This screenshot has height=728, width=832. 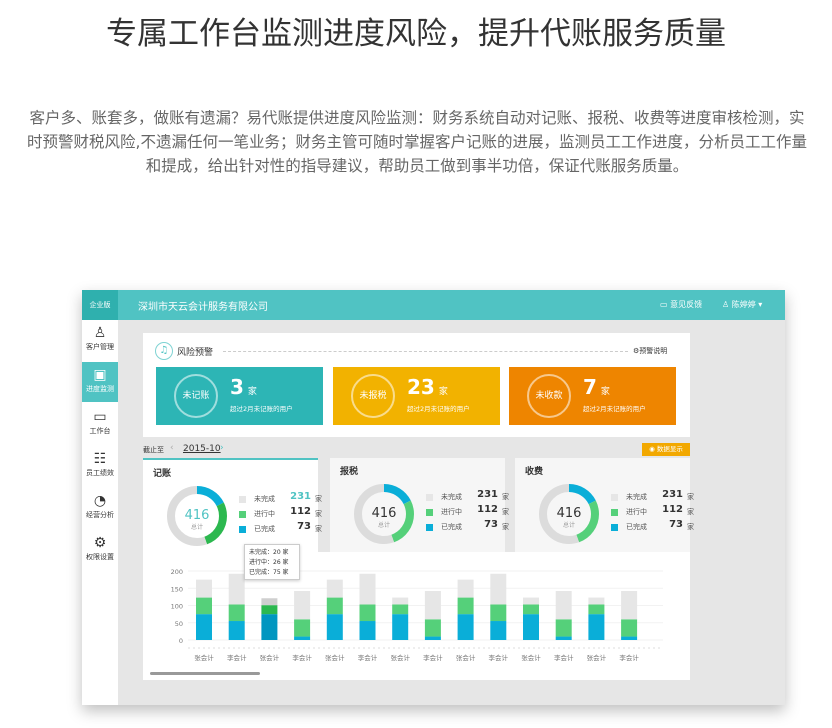 What do you see at coordinates (237, 387) in the screenshot?
I see `risk-count: 3` at bounding box center [237, 387].